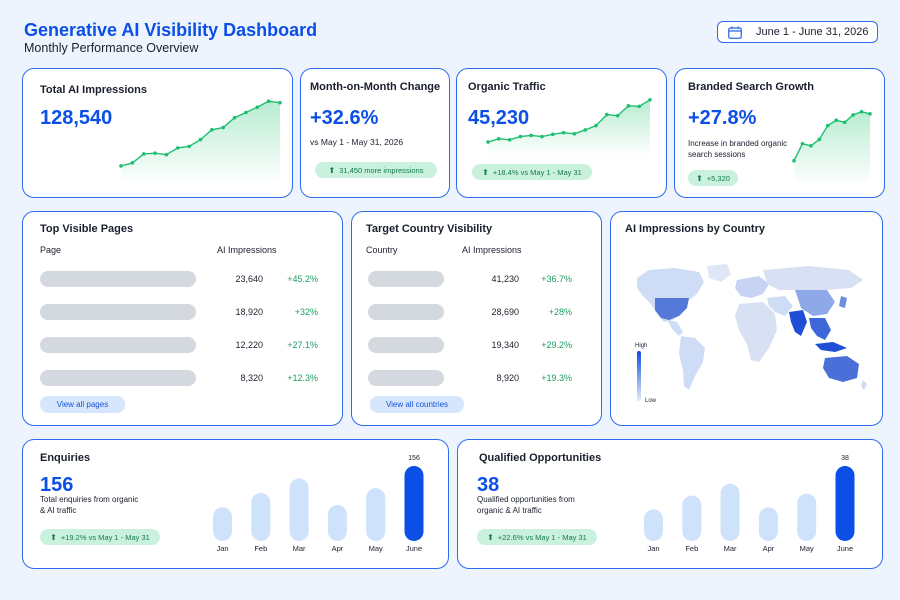 The image size is (900, 600). Describe the element at coordinates (344, 118) in the screenshot. I see `kpi-value: +32.6%` at that location.